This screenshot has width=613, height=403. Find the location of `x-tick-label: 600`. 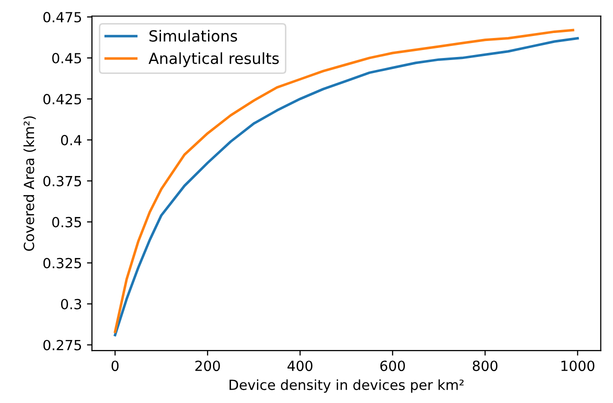

x-tick-label: 600 is located at coordinates (392, 366).